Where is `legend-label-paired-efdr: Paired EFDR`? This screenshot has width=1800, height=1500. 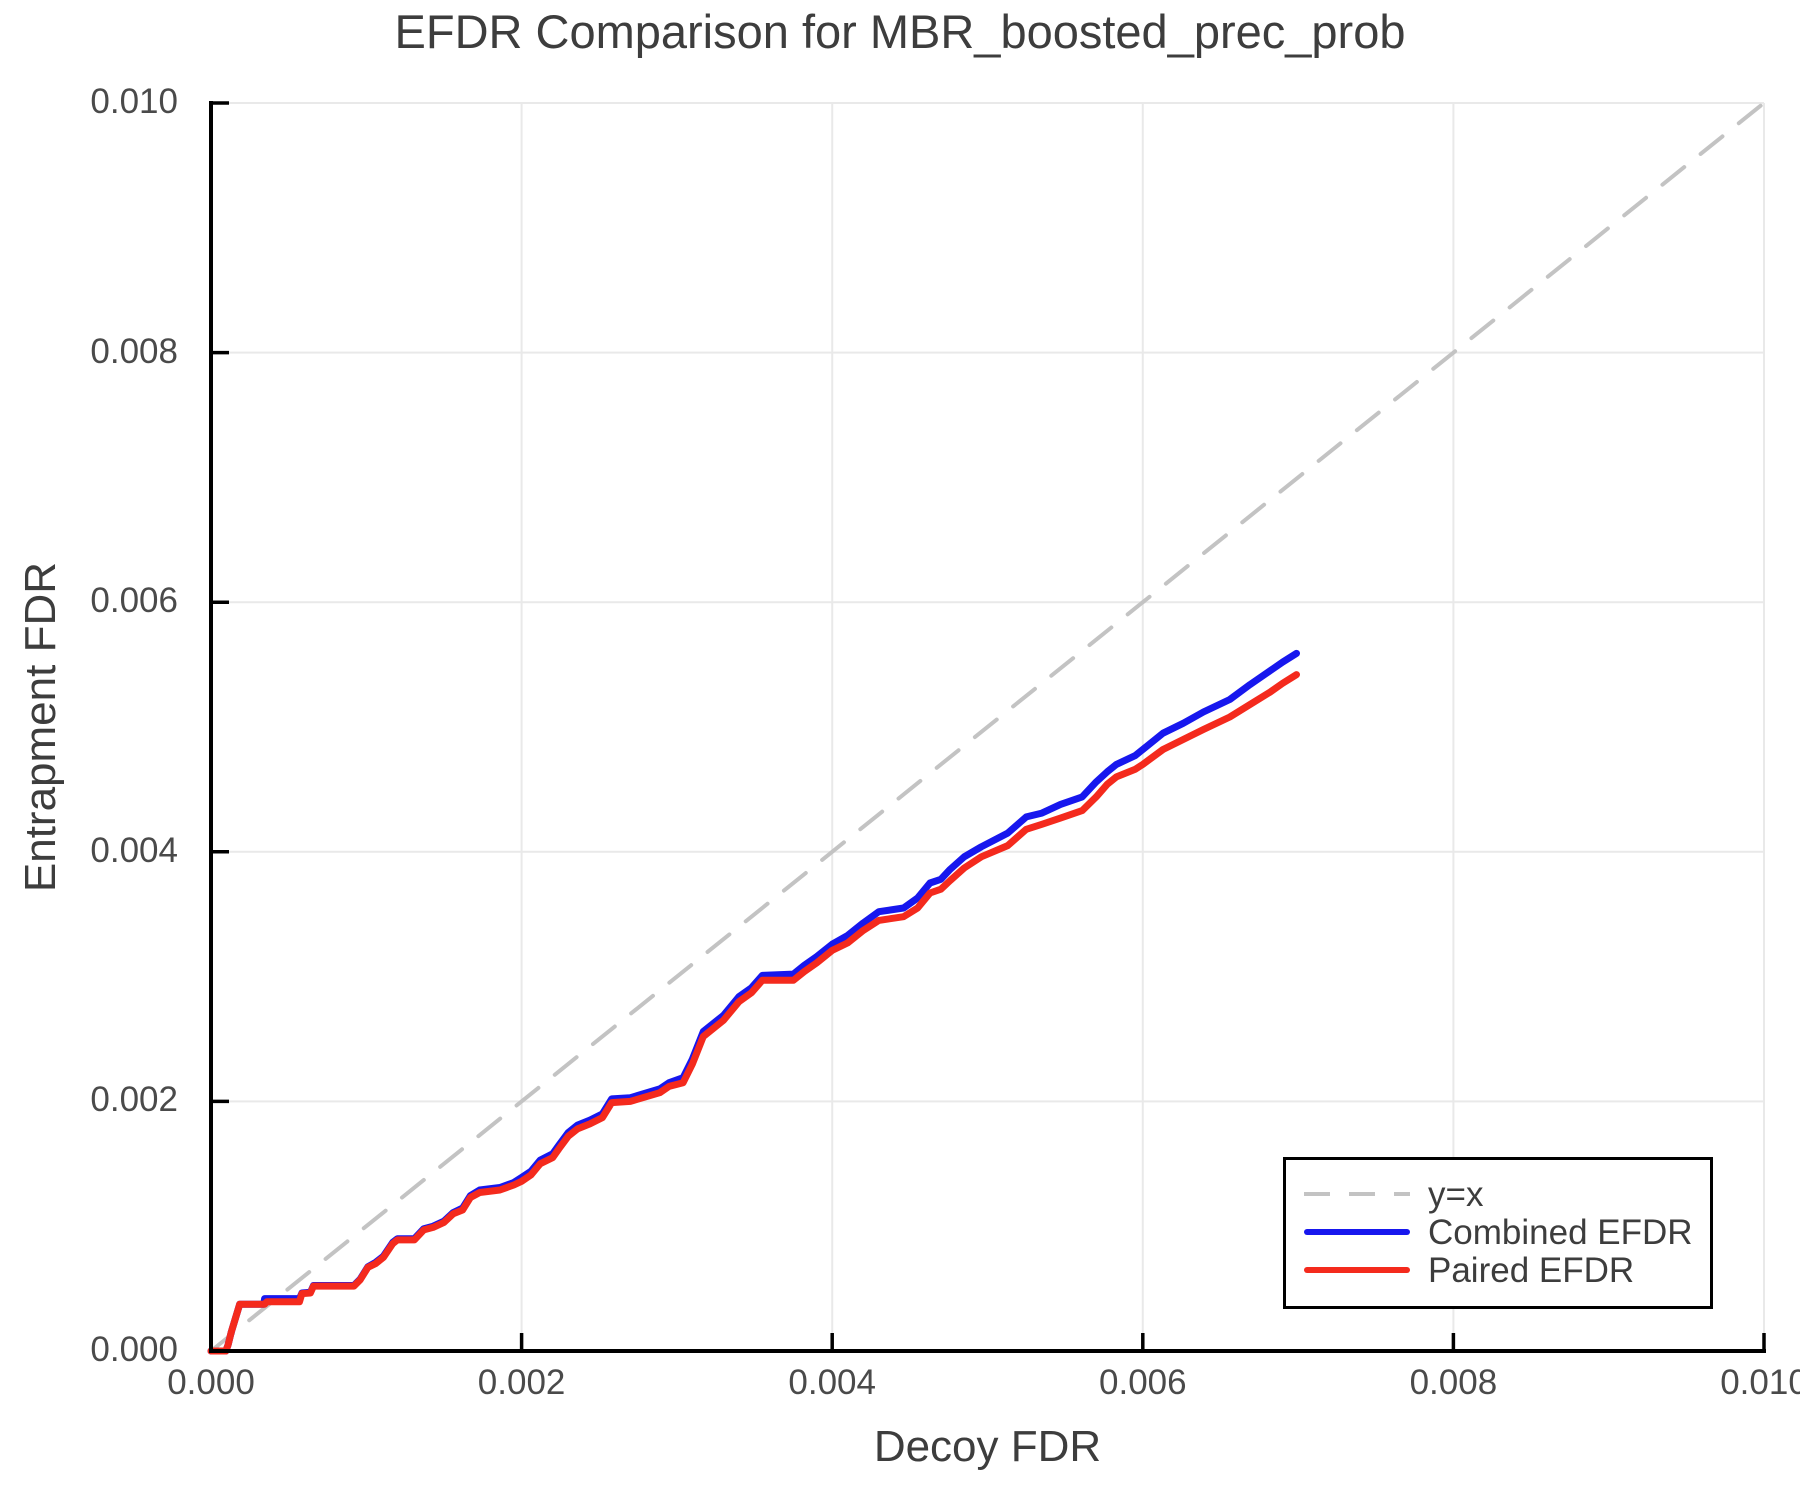
legend-label-paired-efdr: Paired EFDR is located at coordinates (1531, 1270).